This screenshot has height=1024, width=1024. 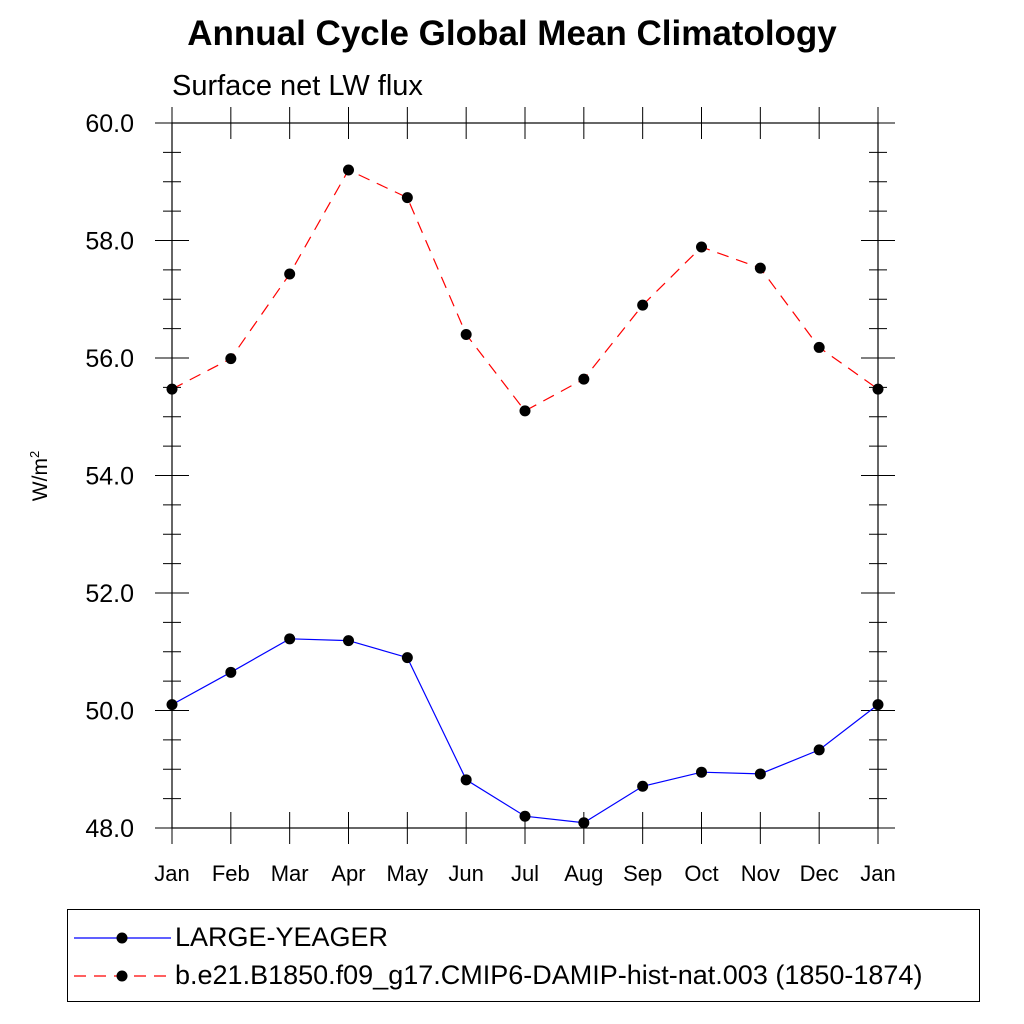 What do you see at coordinates (819, 873) in the screenshot?
I see `x-tick-label: Dec` at bounding box center [819, 873].